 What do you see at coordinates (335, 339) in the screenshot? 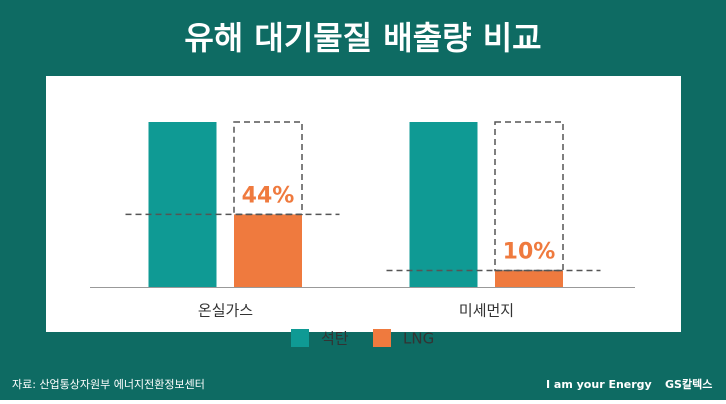
I see `legend-label: 석탄` at bounding box center [335, 339].